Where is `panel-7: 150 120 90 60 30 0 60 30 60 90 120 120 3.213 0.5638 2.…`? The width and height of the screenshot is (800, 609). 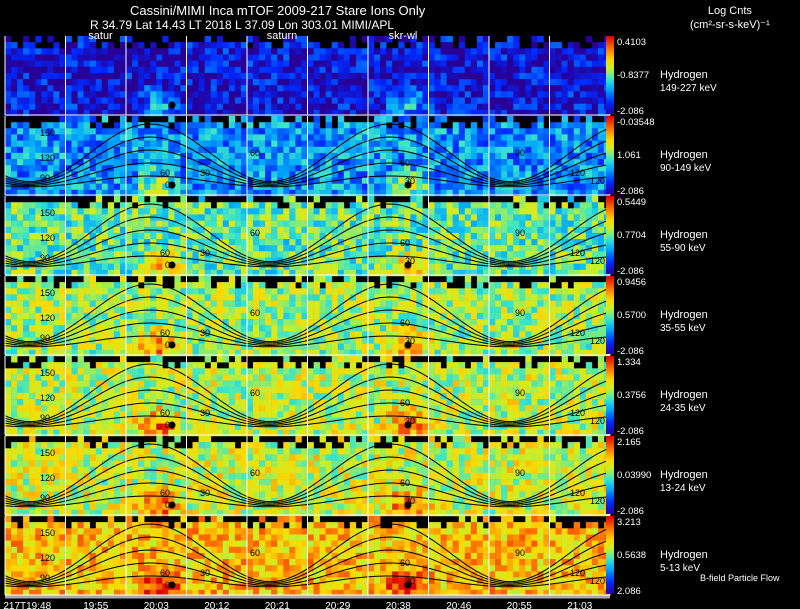
panel-7: 150 120 90 60 30 0 60 30 60 90 120 120 3.213 0.5638 2.… is located at coordinates (356, 556).